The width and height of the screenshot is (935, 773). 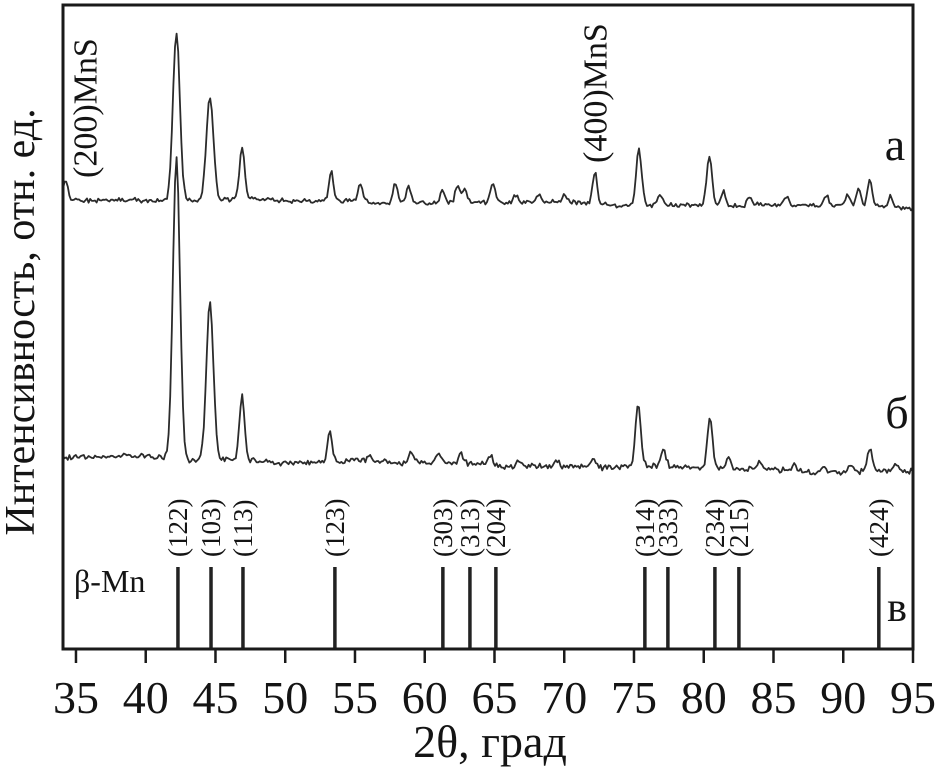 I want to click on x-tick-label: 45, so click(x=215, y=697).